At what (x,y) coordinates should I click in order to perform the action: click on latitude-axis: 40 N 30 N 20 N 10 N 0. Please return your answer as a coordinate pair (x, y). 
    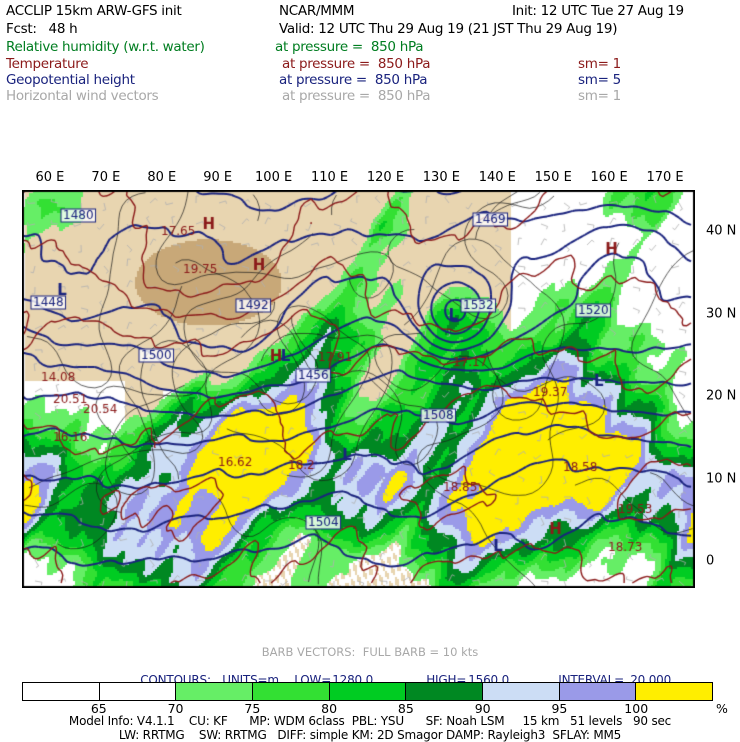
    Looking at the image, I should click on (720, 390).